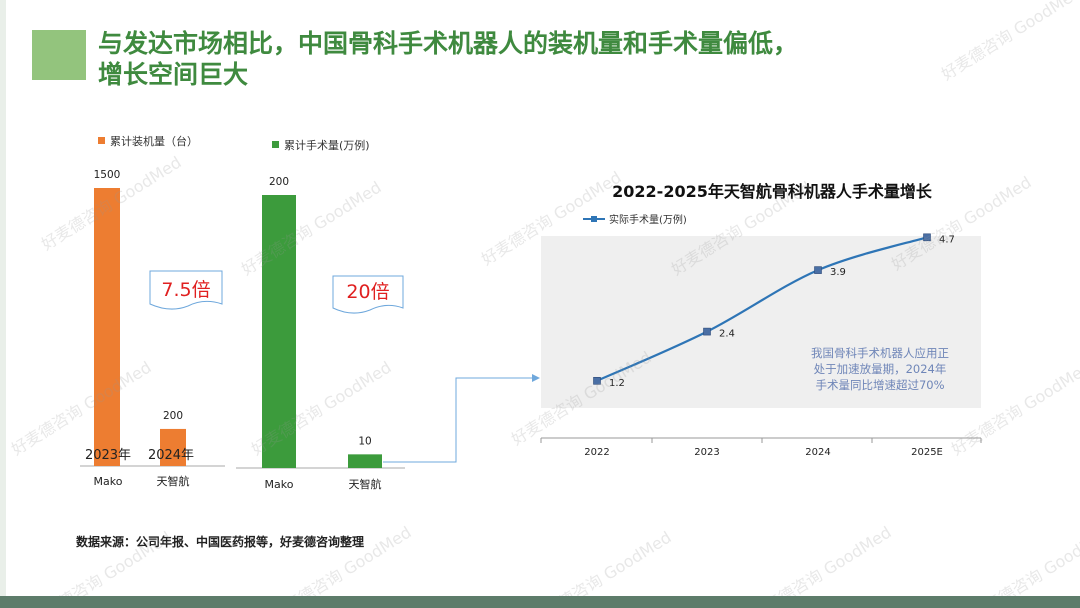  I want to click on title-accent-square, so click(59, 55).